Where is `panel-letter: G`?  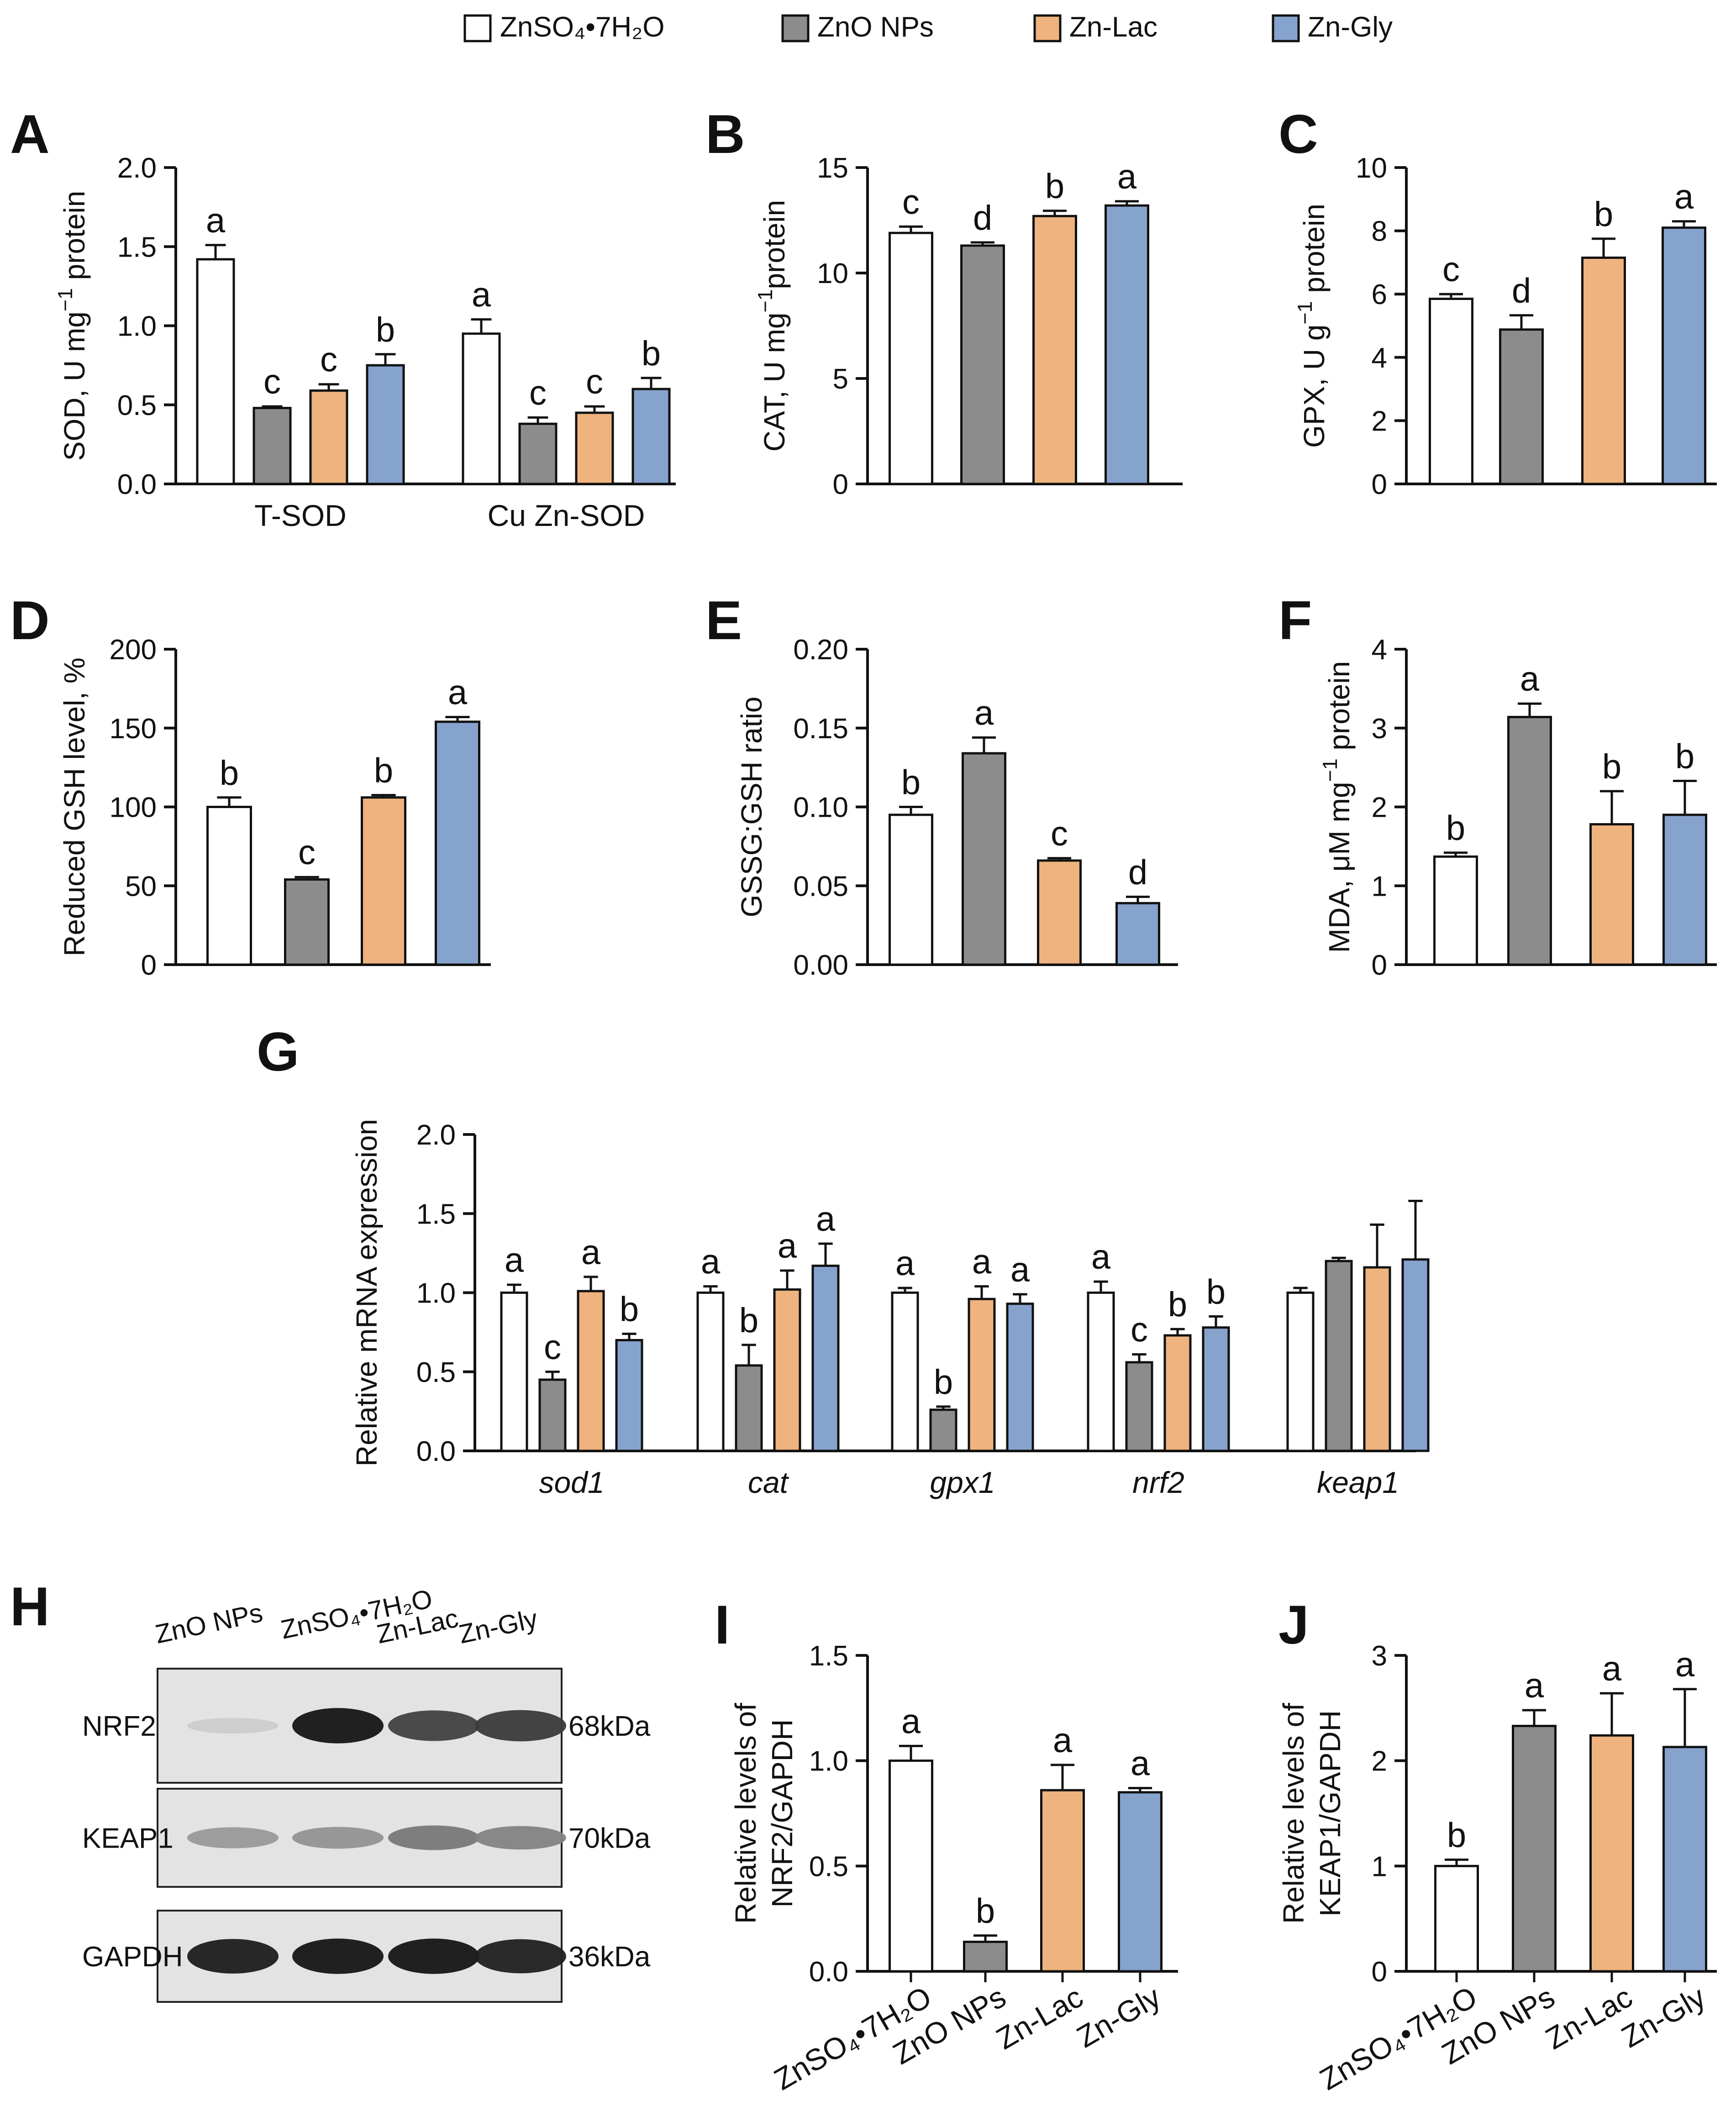 panel-letter: G is located at coordinates (278, 1051).